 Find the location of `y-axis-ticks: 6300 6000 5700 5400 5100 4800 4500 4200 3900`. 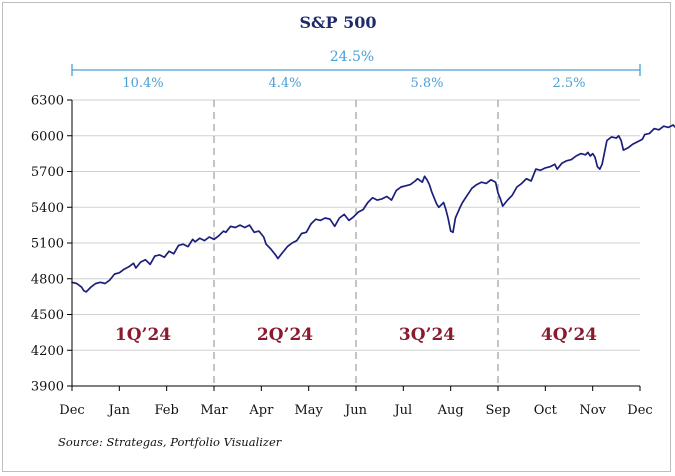

y-axis-ticks: 6300 6000 5700 5400 5100 4800 4500 4200 3900 is located at coordinates (51, 244).